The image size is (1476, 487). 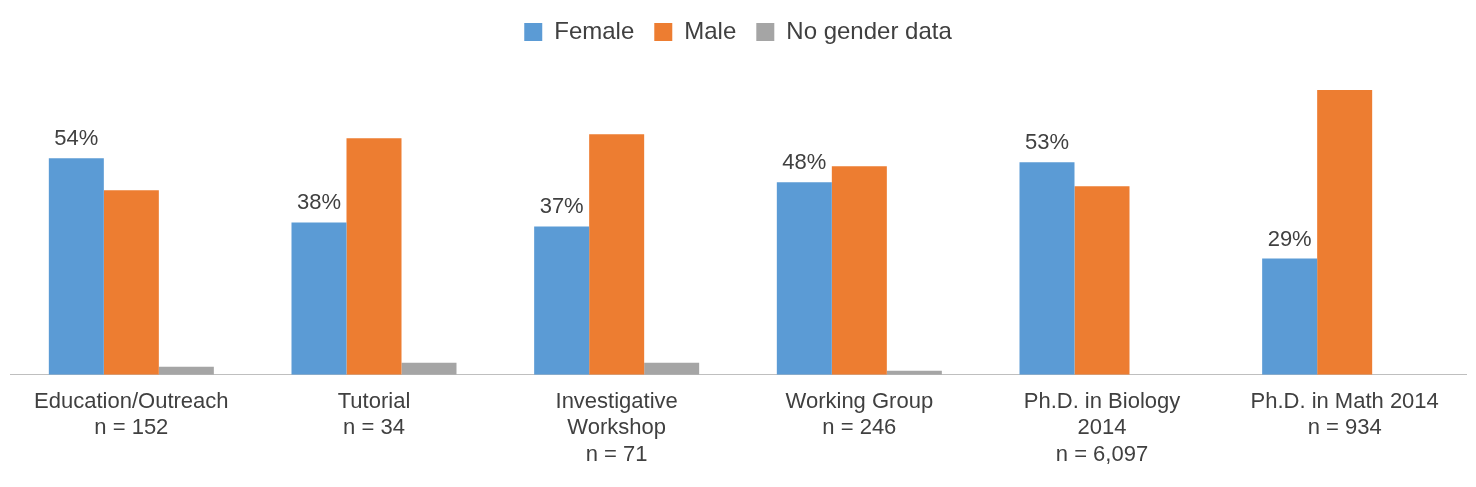 What do you see at coordinates (710, 30) in the screenshot?
I see `legend-label: Male` at bounding box center [710, 30].